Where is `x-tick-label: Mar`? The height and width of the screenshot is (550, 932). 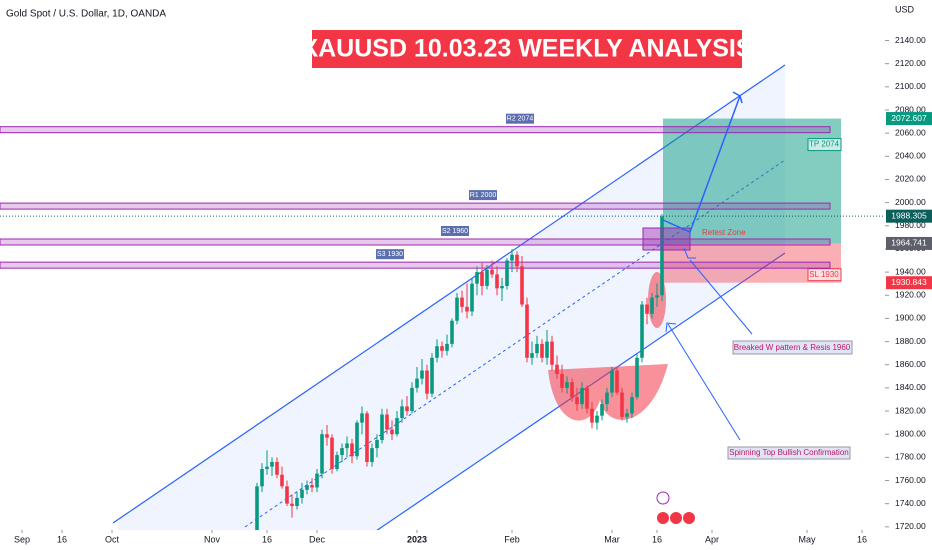 x-tick-label: Mar is located at coordinates (612, 539).